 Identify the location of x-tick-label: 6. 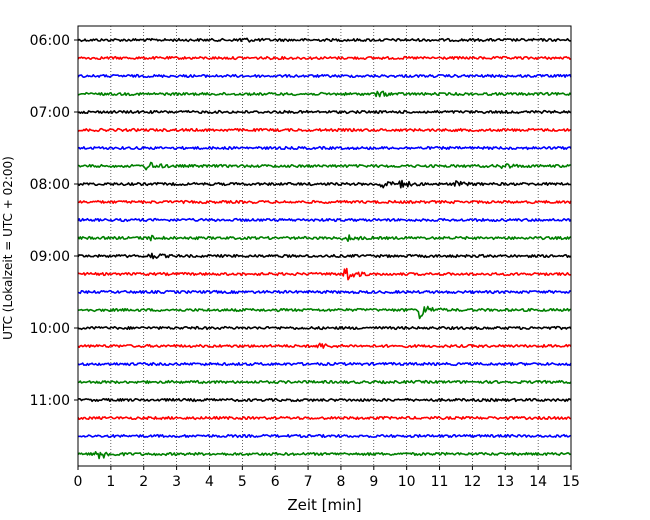
(275, 482).